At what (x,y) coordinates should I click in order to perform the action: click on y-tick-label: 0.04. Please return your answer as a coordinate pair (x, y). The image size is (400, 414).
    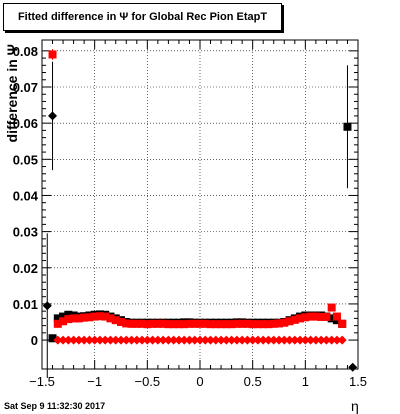
    Looking at the image, I should click on (26, 195).